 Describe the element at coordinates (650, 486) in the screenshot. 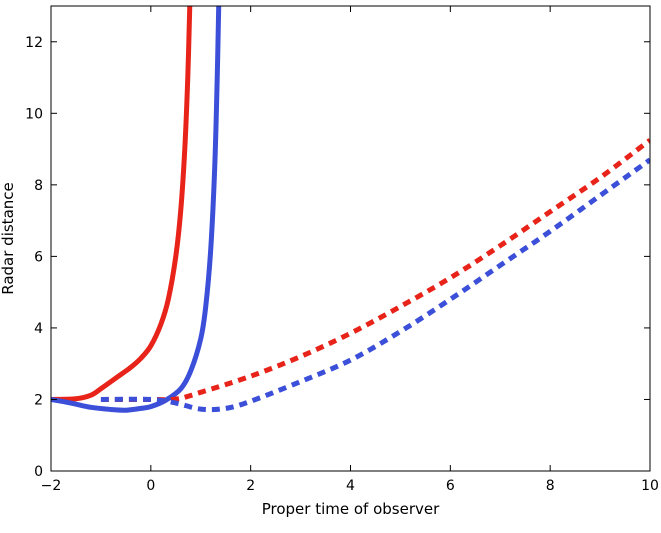

I see `x-tick-label: 10` at that location.